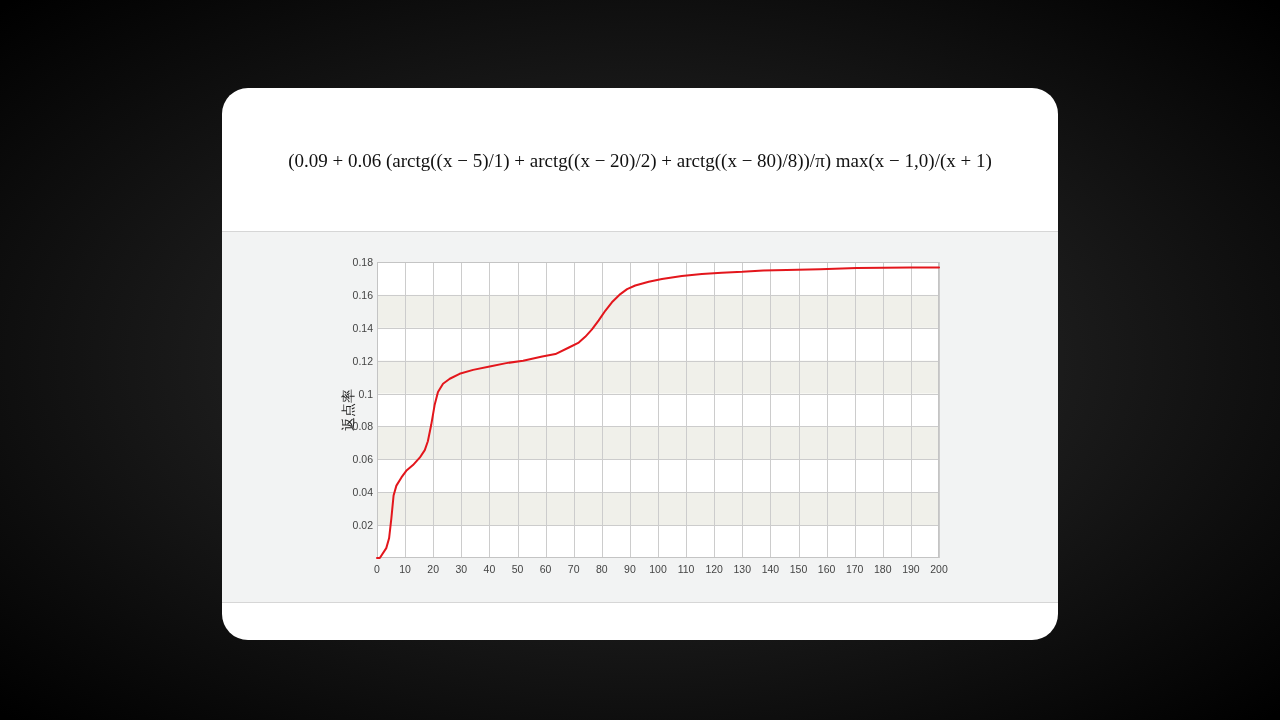 This screenshot has height=720, width=1280. Describe the element at coordinates (433, 569) in the screenshot. I see `x-tick-label: 20` at that location.